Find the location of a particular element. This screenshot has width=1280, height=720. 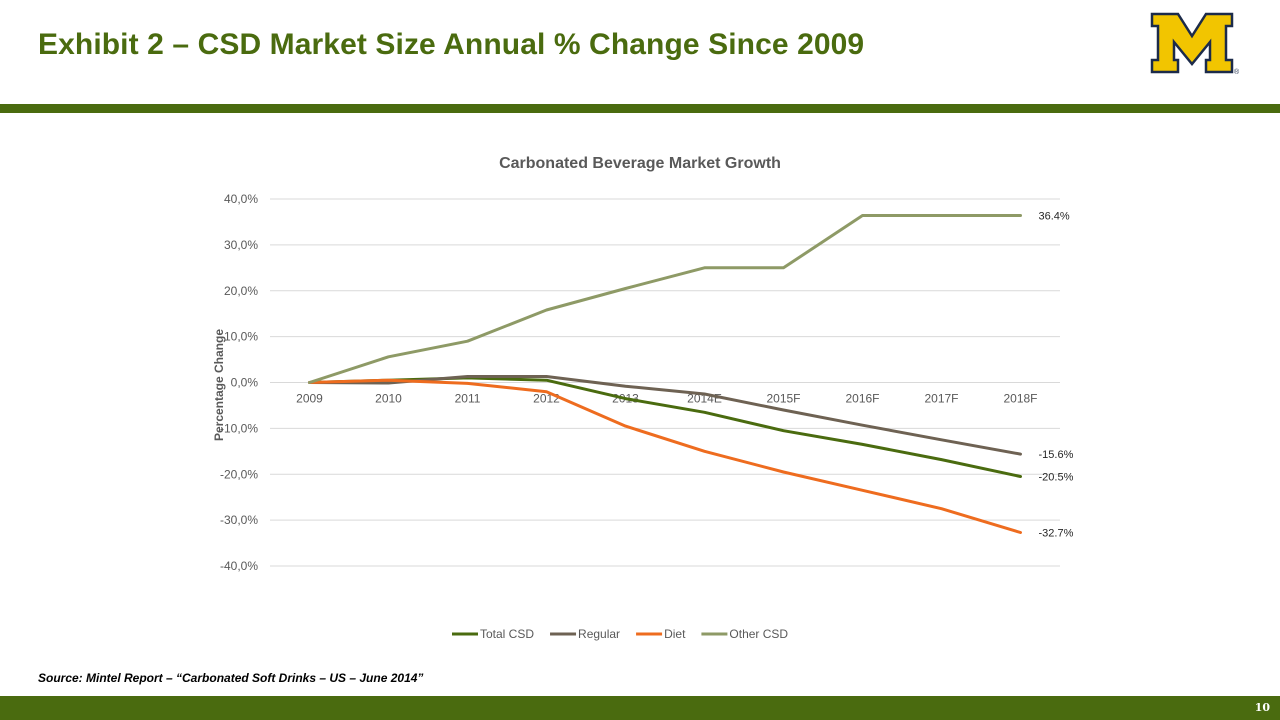

x-tick-label: 2009 is located at coordinates (309, 399).